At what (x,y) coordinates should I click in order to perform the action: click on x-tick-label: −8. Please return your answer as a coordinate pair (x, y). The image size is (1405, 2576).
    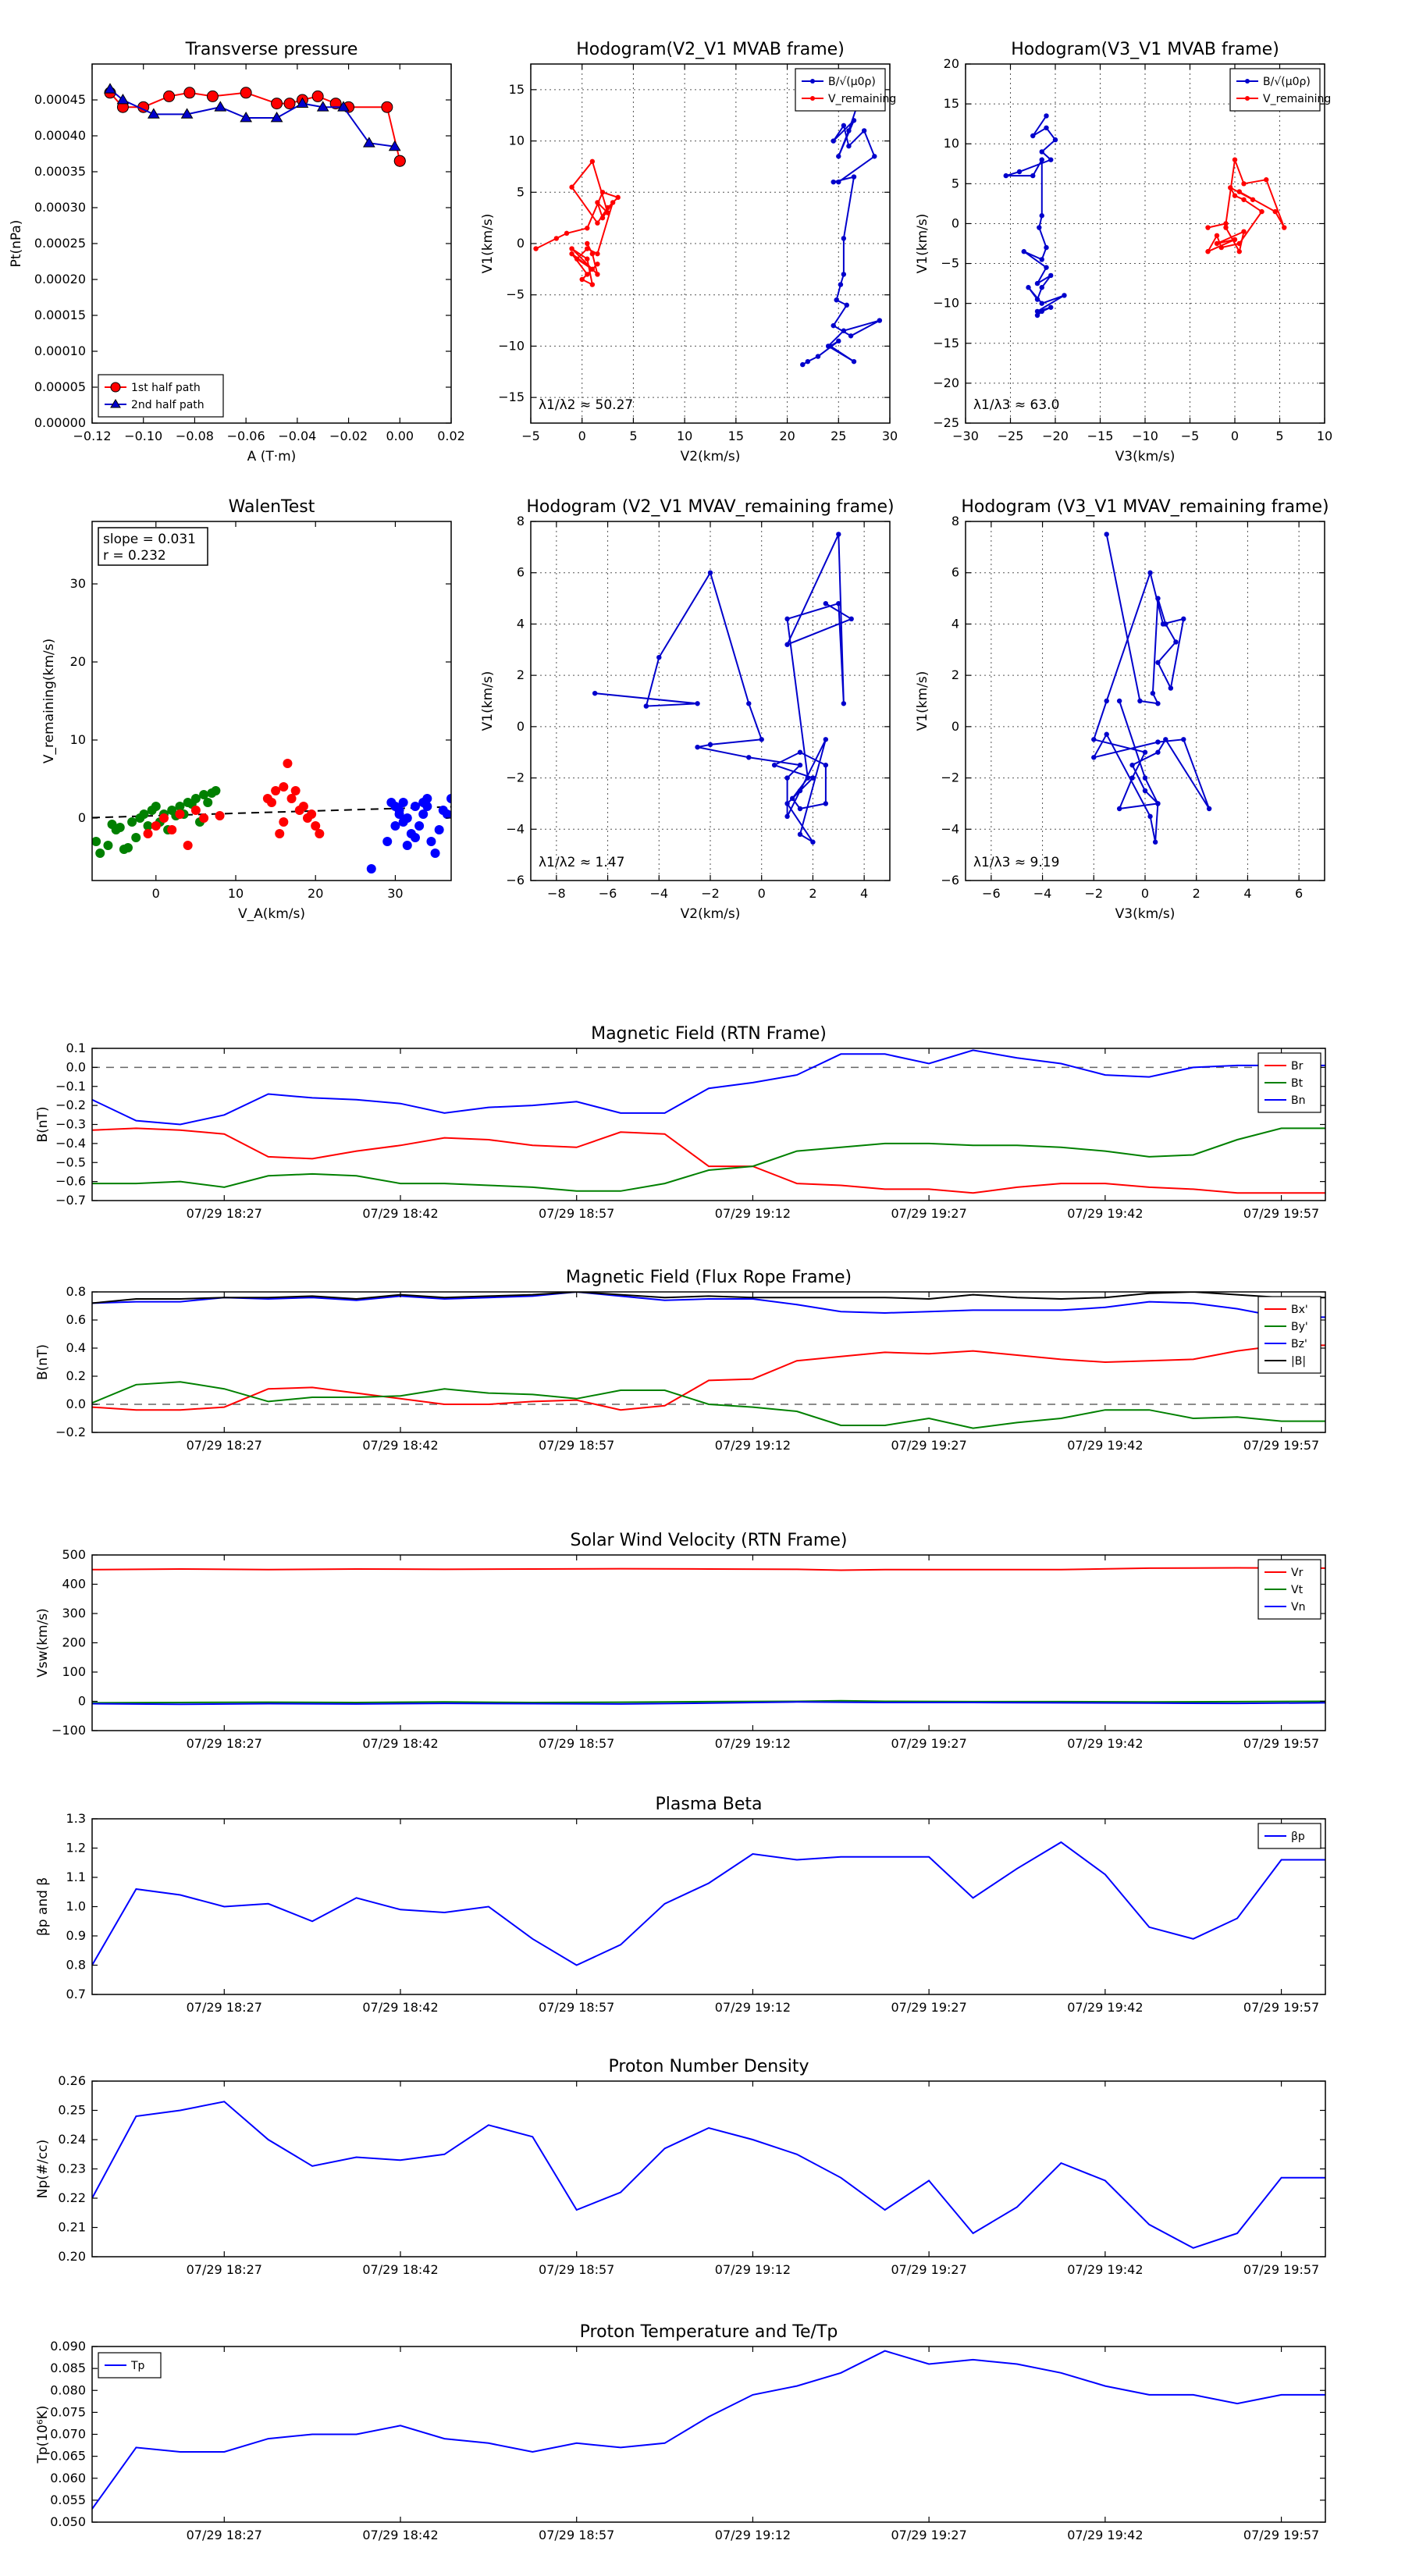
    Looking at the image, I should click on (556, 893).